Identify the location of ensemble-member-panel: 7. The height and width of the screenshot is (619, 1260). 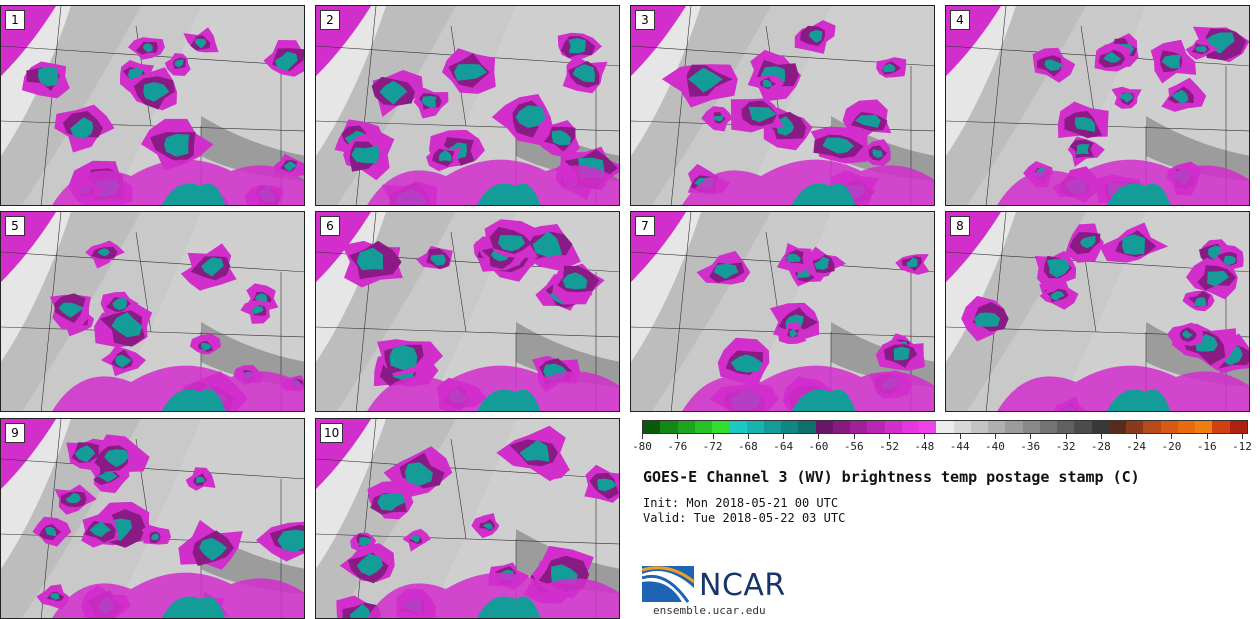
(782, 311).